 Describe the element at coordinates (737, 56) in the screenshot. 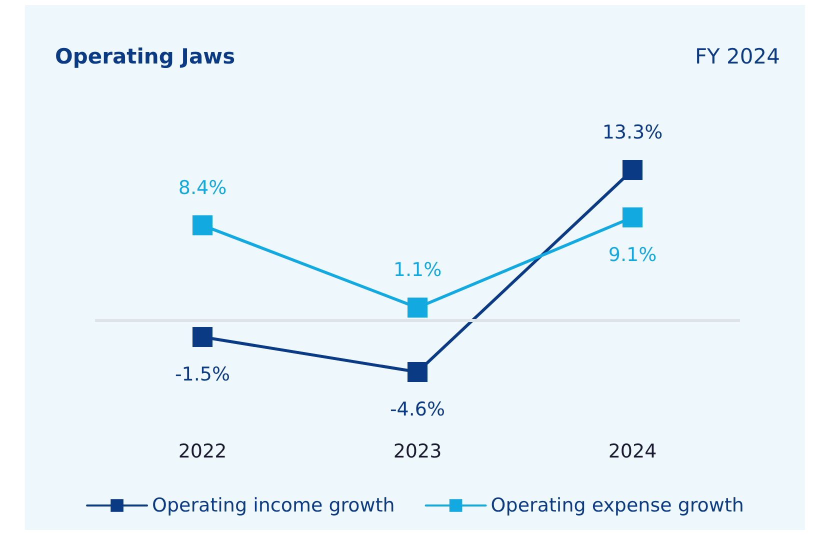

I see `chart-subtitle: FY 2024` at that location.